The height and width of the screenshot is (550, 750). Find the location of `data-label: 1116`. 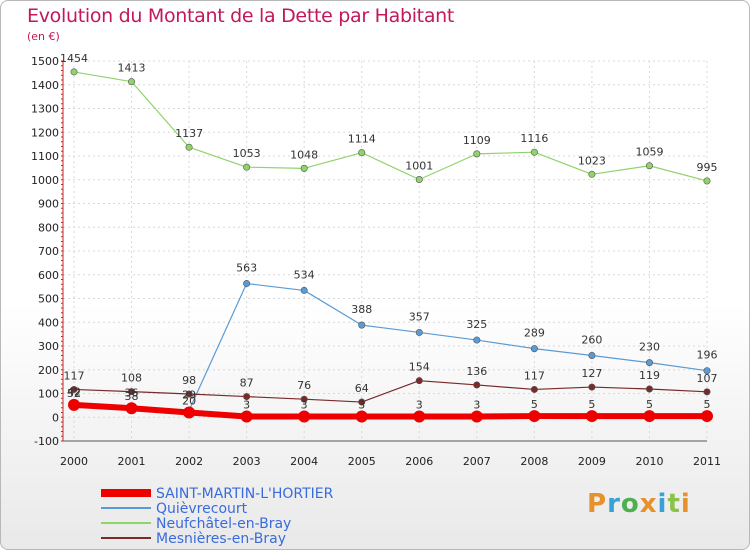

data-label: 1116 is located at coordinates (534, 138).